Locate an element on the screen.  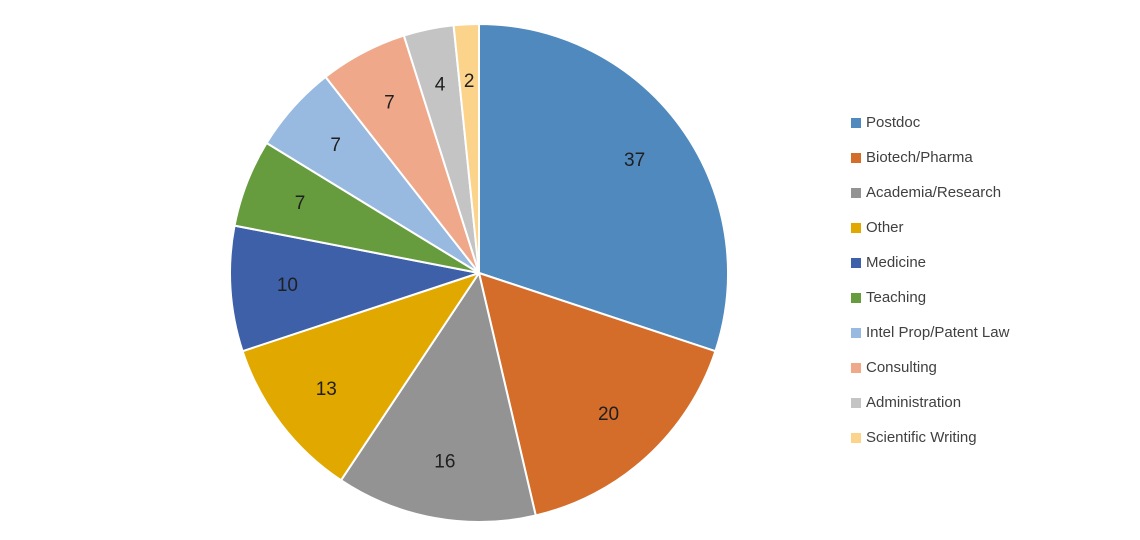
legend-label: Scientific Writing is located at coordinates (921, 437).